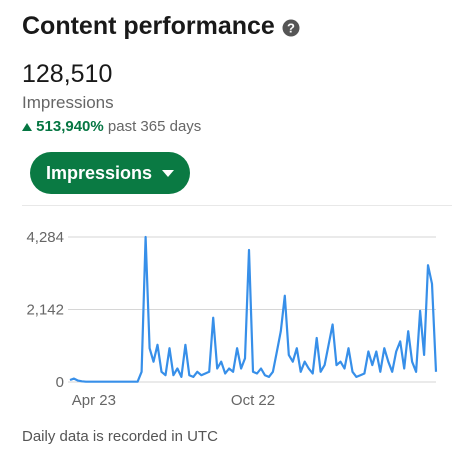 This screenshot has height=462, width=474. I want to click on period: past 365 days, so click(154, 126).